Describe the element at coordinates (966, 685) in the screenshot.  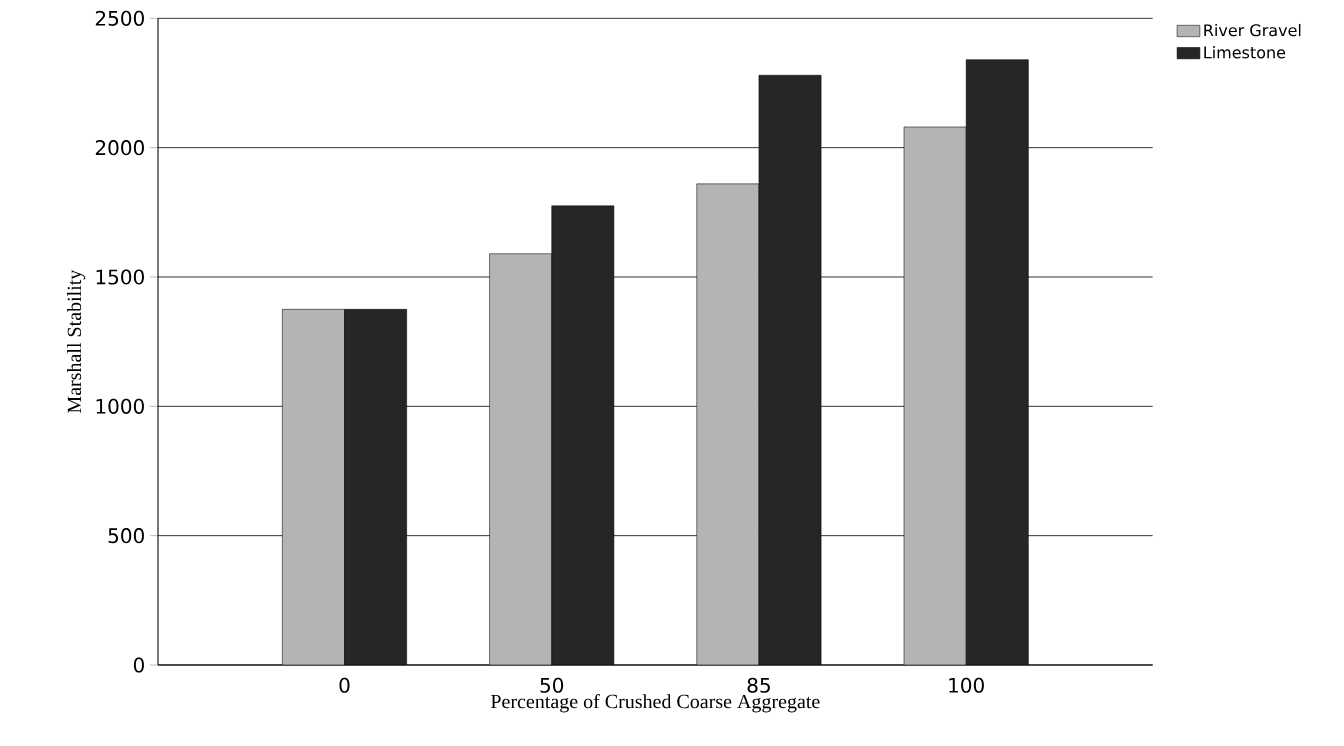
I see `x-tick-label: 100` at that location.